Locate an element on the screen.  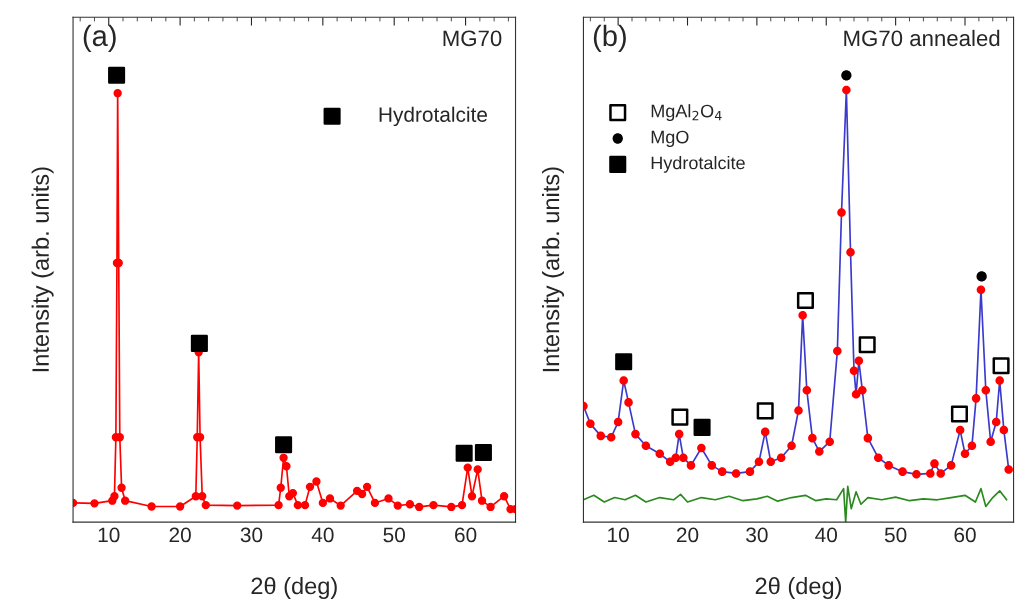
legend-label: MgO is located at coordinates (670, 138).